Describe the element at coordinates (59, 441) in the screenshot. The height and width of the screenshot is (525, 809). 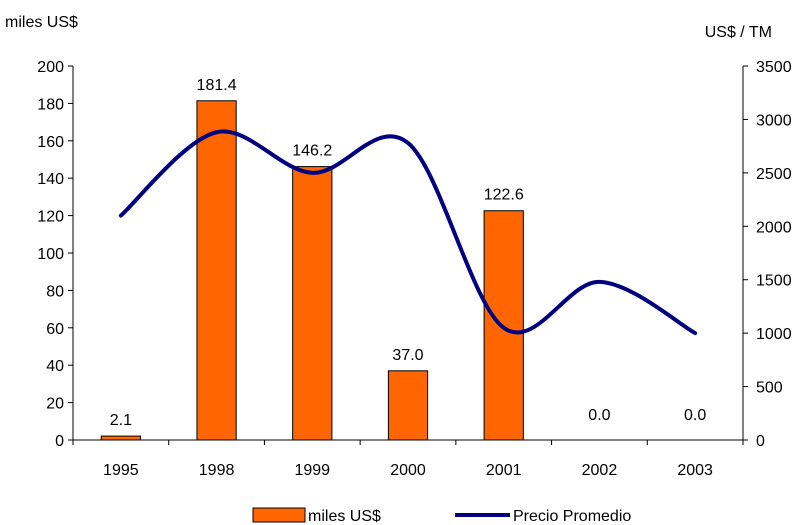
I see `y-tick-label-left: 0` at that location.